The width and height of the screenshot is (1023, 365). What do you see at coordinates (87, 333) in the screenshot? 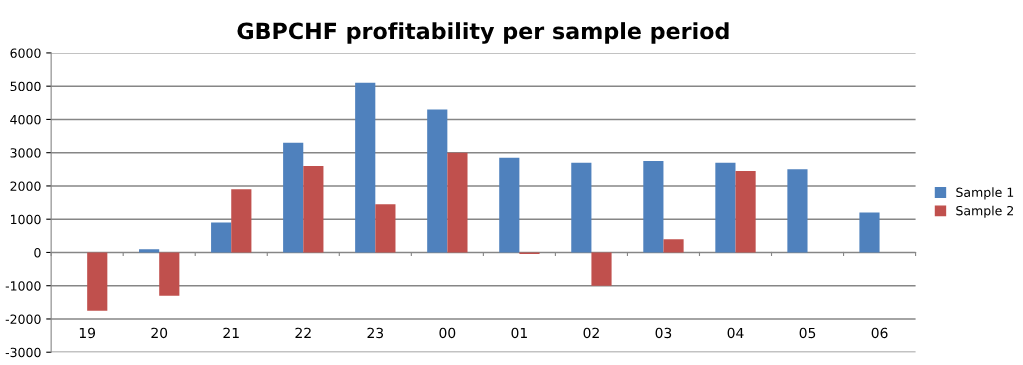
I see `x-tick-label: 19` at bounding box center [87, 333].